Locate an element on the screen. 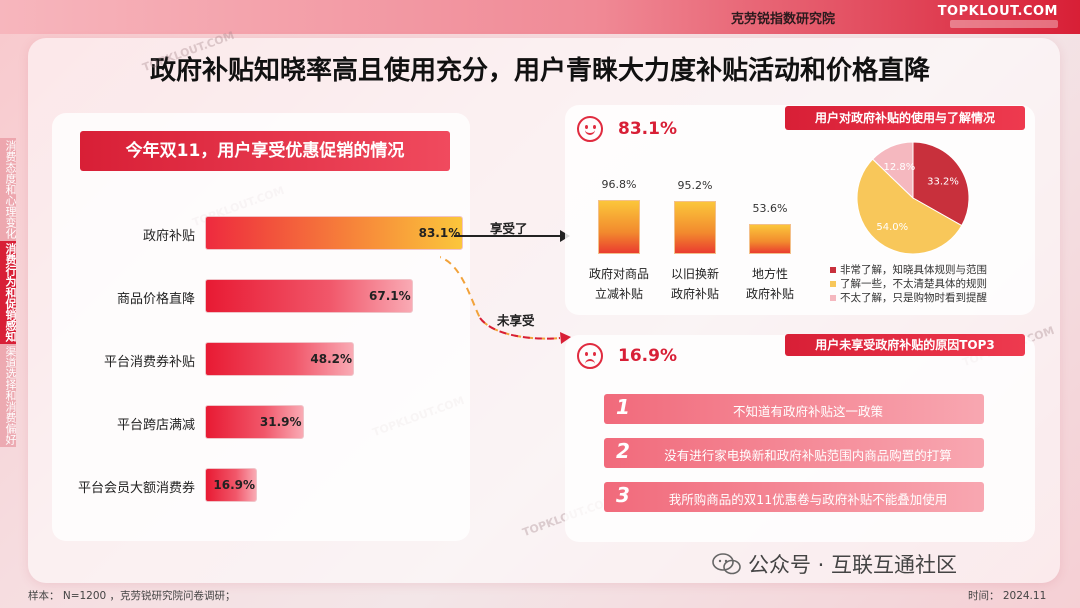 The width and height of the screenshot is (1080, 608). usage-bar-value: 96.8% is located at coordinates (619, 184).